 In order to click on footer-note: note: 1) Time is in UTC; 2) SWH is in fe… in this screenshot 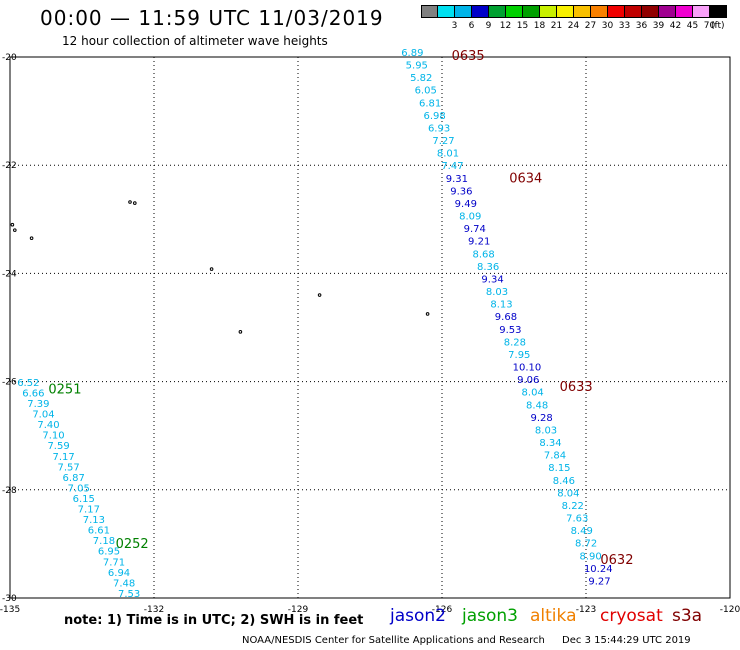, I will do `click(214, 620)`.